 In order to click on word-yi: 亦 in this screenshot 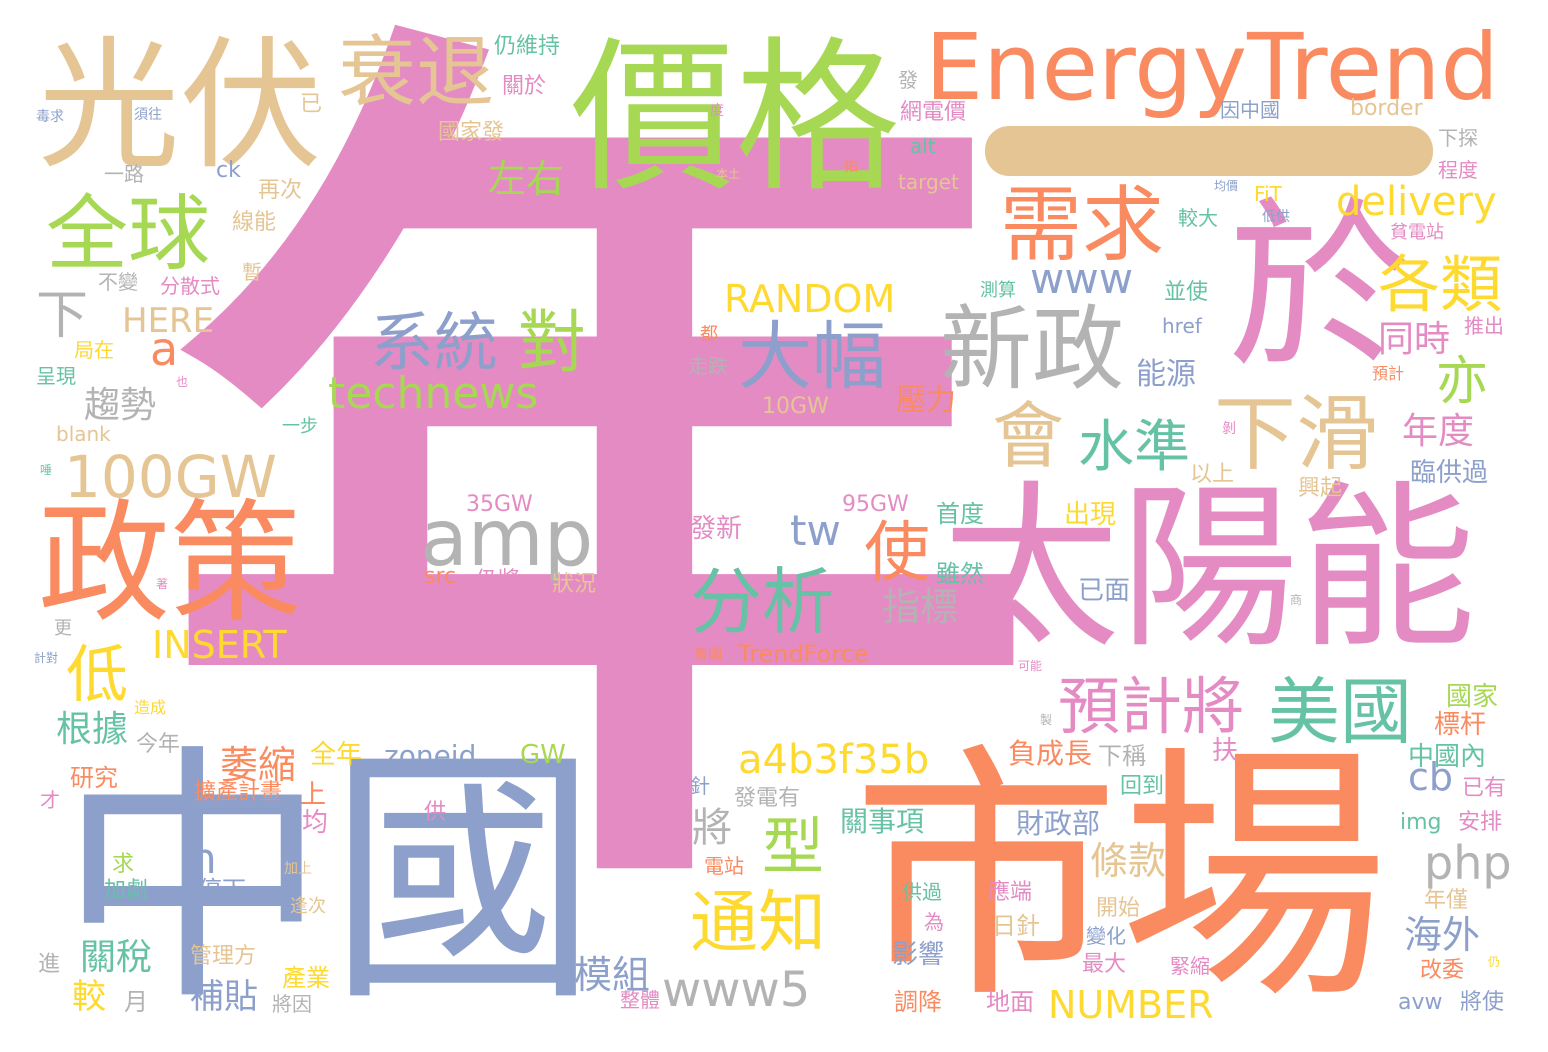, I will do `click(1462, 382)`.